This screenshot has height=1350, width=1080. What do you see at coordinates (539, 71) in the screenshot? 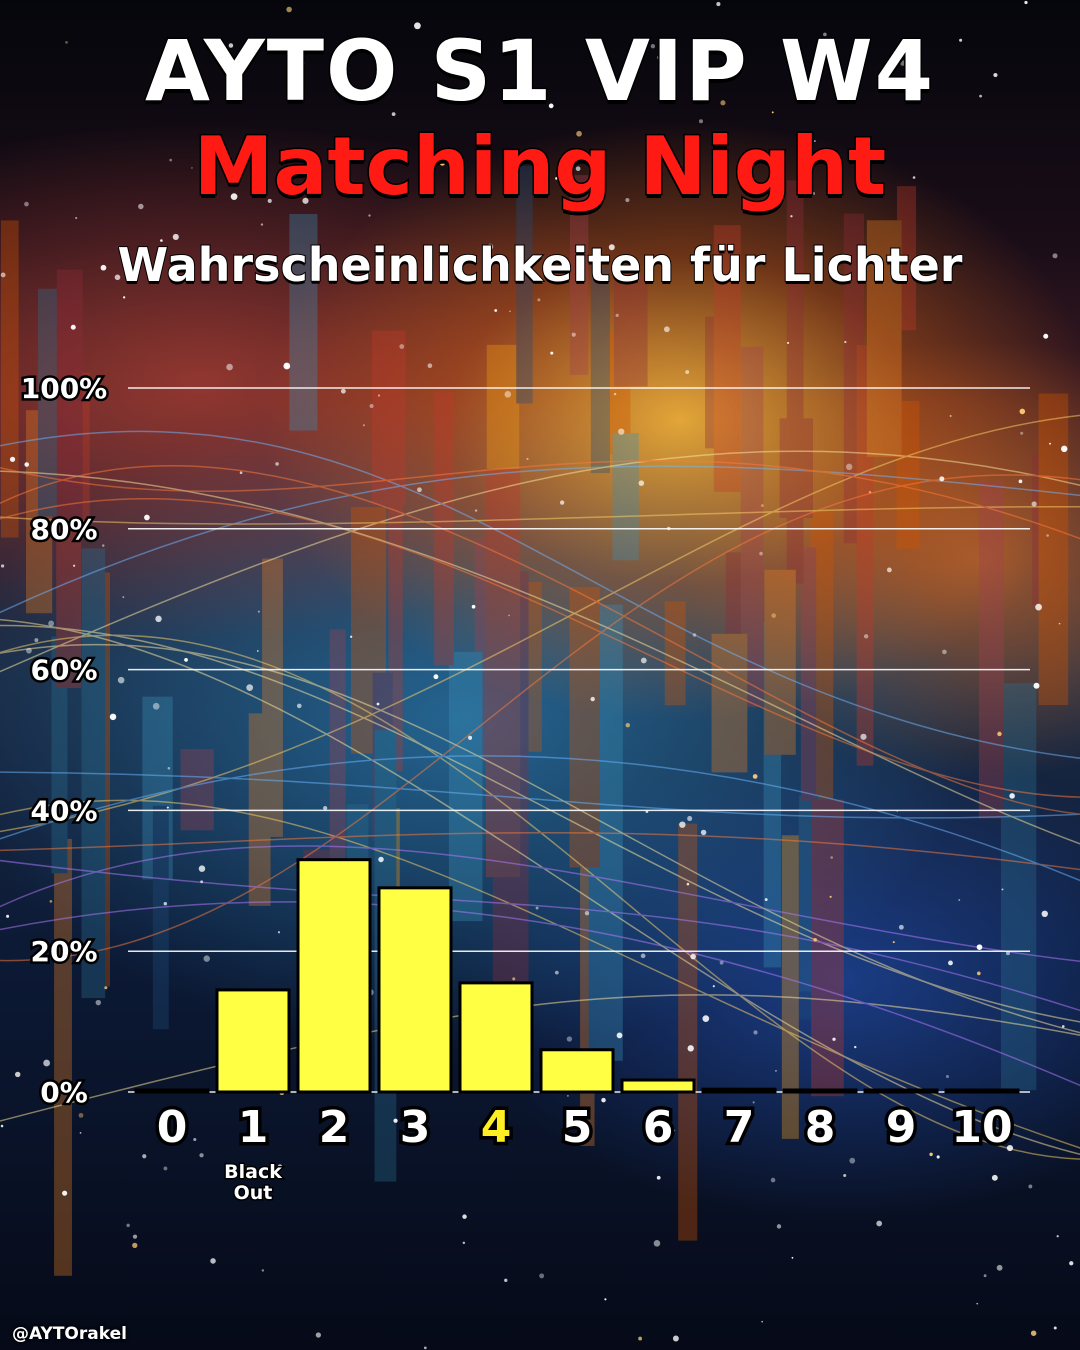
I see `page-title: AYTO S1 VIP W4` at bounding box center [539, 71].